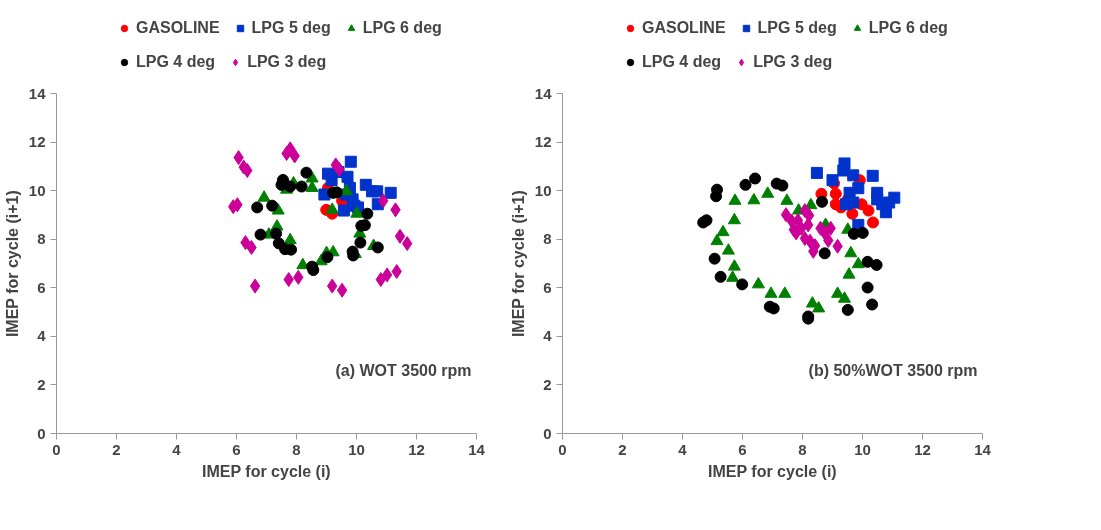 The image size is (1101, 530). Describe the element at coordinates (893, 371) in the screenshot. I see `annotation: (b) 50%WOT 3500 rpm` at that location.